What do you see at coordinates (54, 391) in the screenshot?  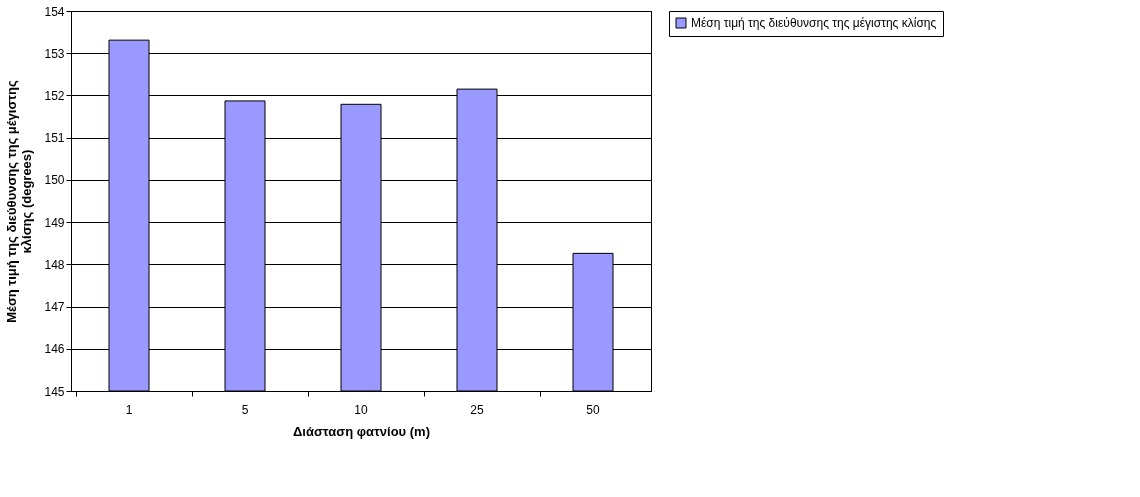 I see `y-tick-label: 145` at bounding box center [54, 391].